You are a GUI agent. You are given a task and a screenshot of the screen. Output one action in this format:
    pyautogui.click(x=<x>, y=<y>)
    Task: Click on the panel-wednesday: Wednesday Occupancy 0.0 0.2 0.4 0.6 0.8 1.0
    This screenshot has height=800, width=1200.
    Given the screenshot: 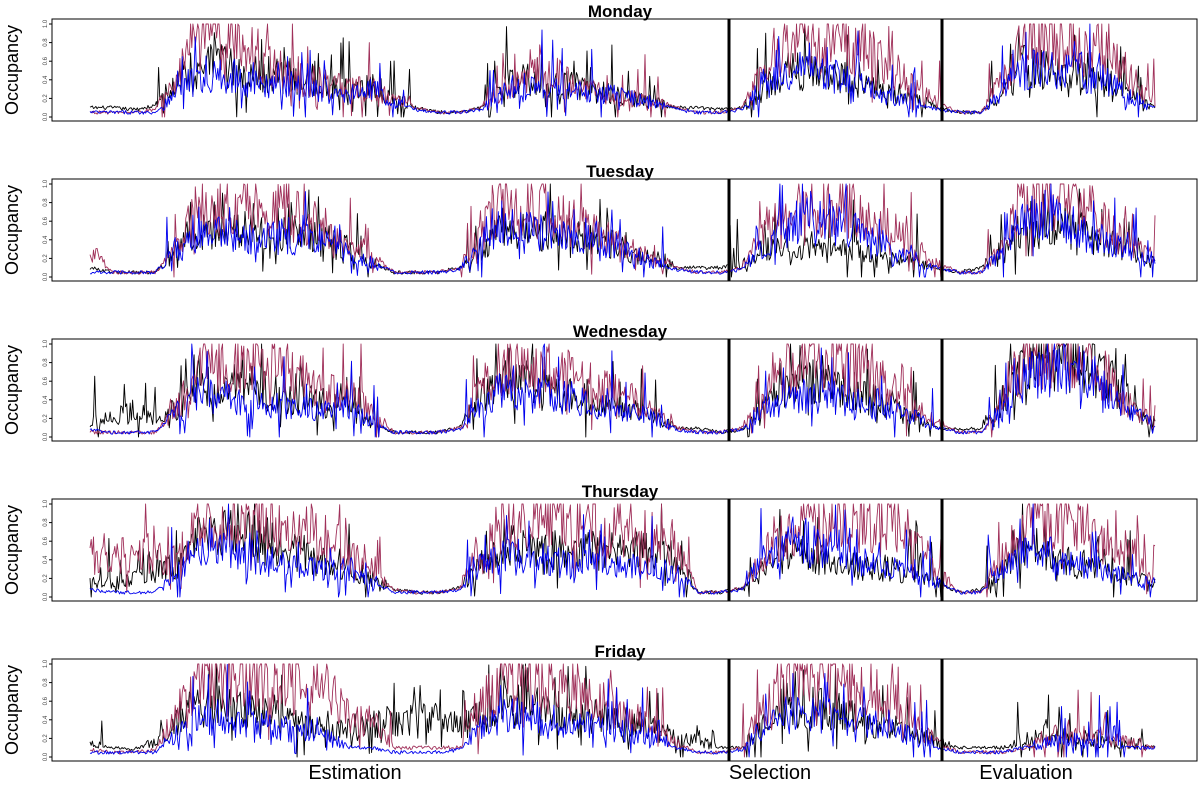 What is the action you would take?
    pyautogui.click(x=600, y=382)
    